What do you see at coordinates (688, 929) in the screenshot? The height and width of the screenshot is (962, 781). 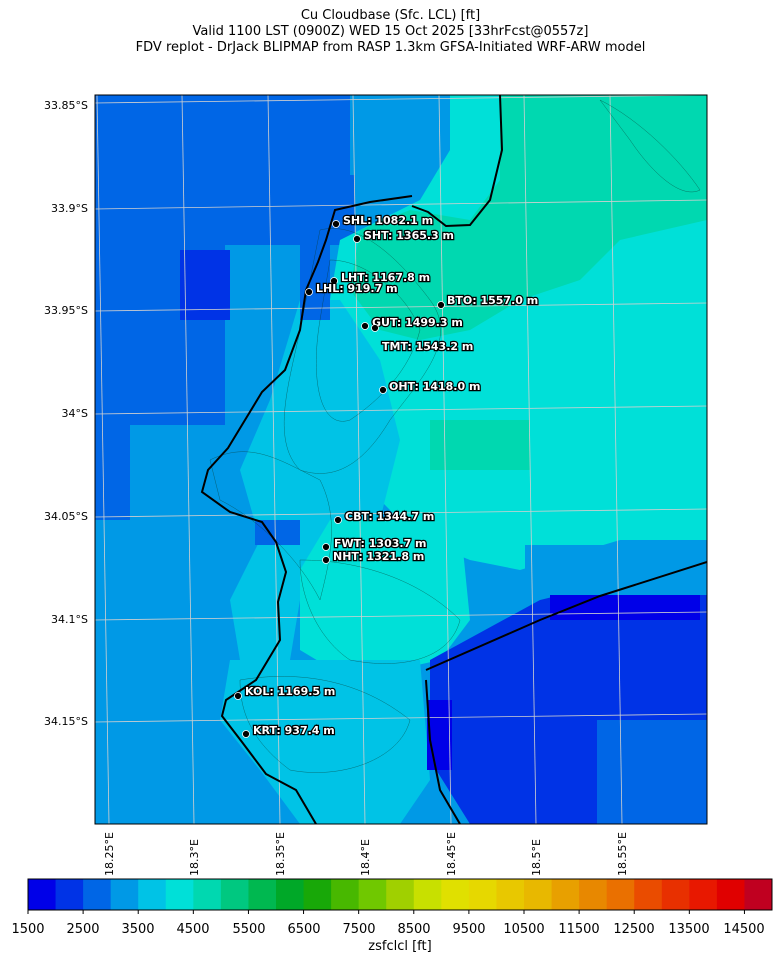 I see `colorbar-tick: 13500` at bounding box center [688, 929].